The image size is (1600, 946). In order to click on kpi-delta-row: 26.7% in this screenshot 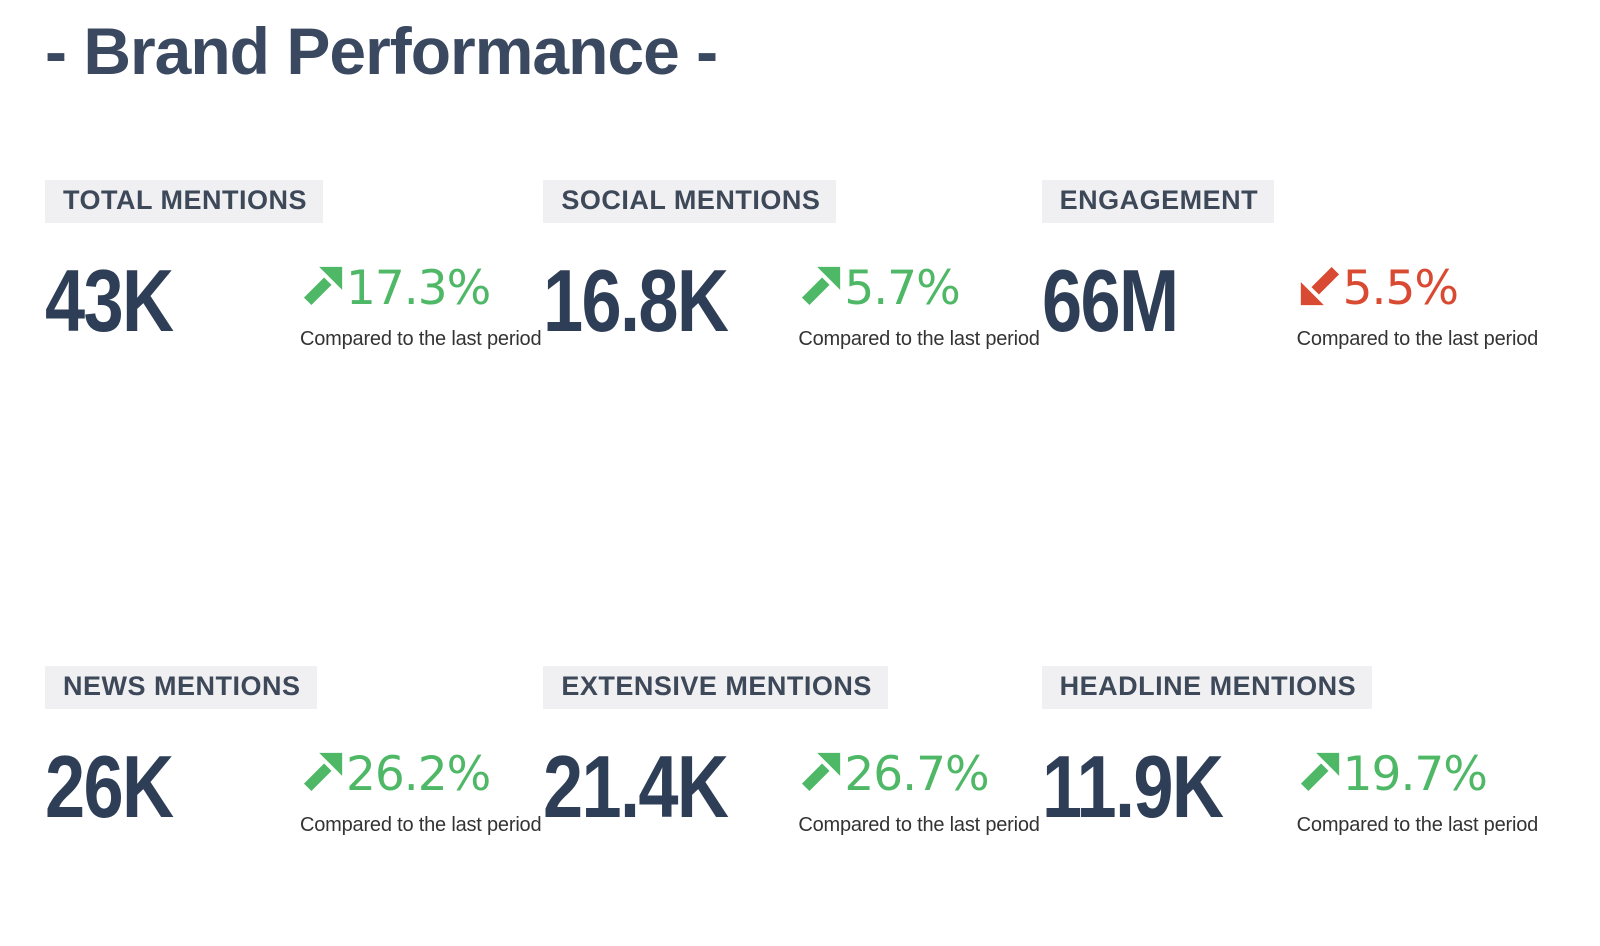, I will do `click(918, 774)`.